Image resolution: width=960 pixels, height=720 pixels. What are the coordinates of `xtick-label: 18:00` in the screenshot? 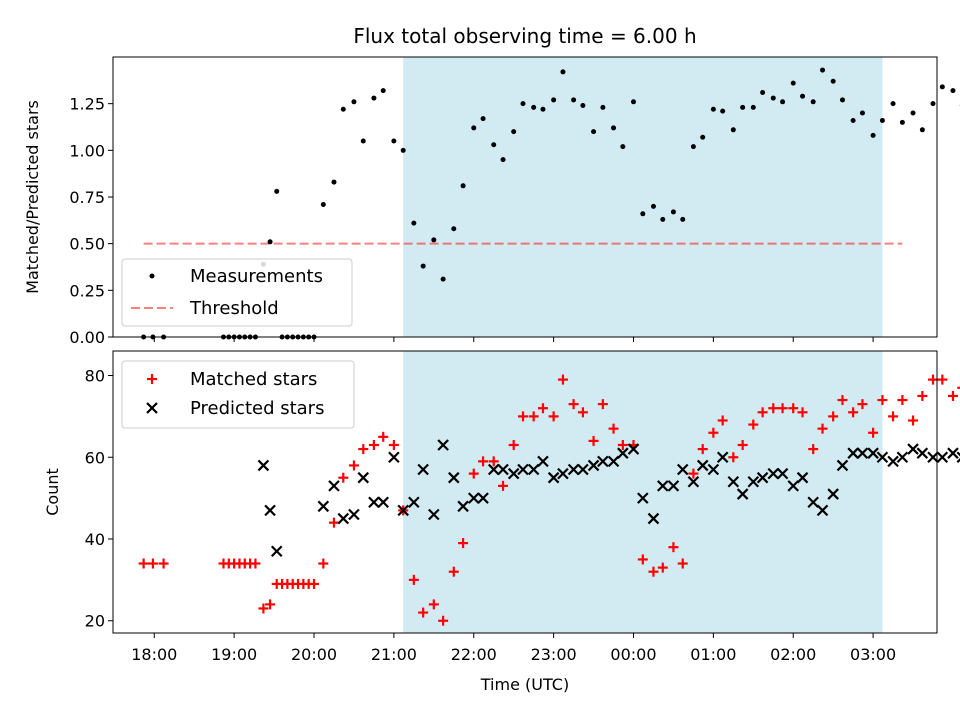 It's located at (154, 654).